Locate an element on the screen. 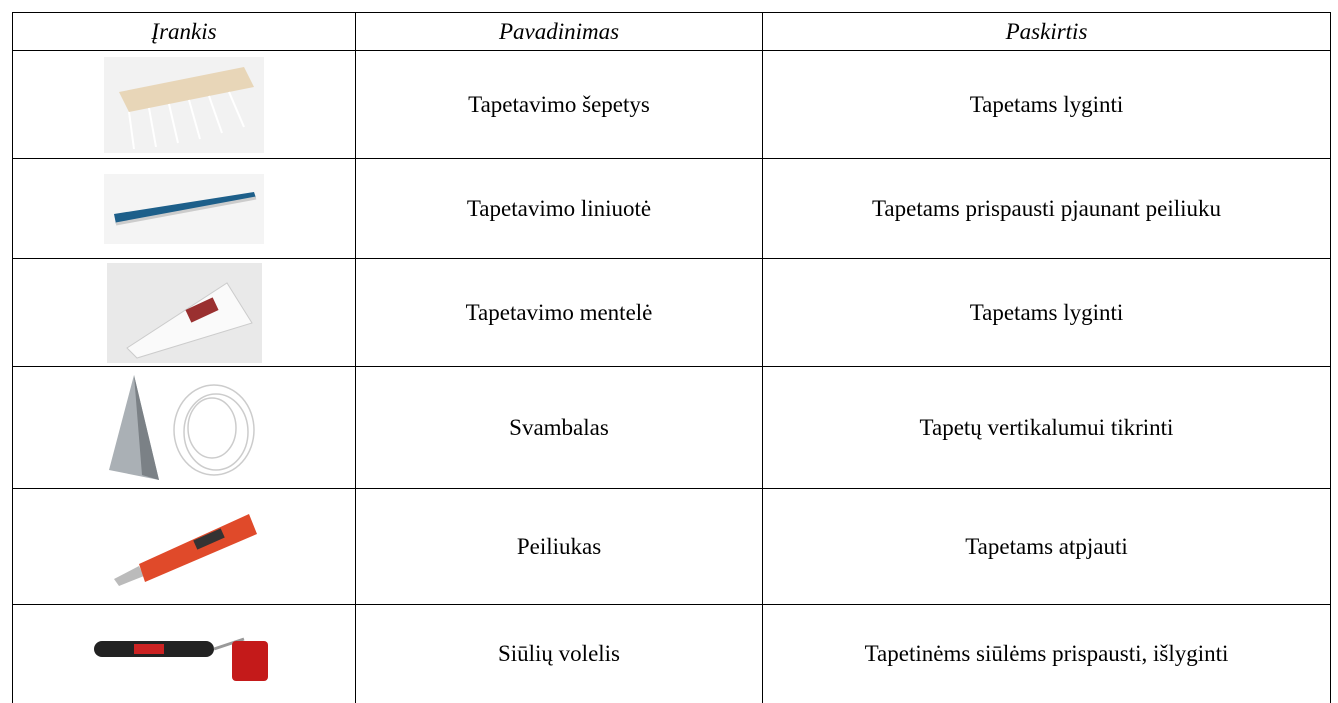  spatula-image is located at coordinates (184, 312).